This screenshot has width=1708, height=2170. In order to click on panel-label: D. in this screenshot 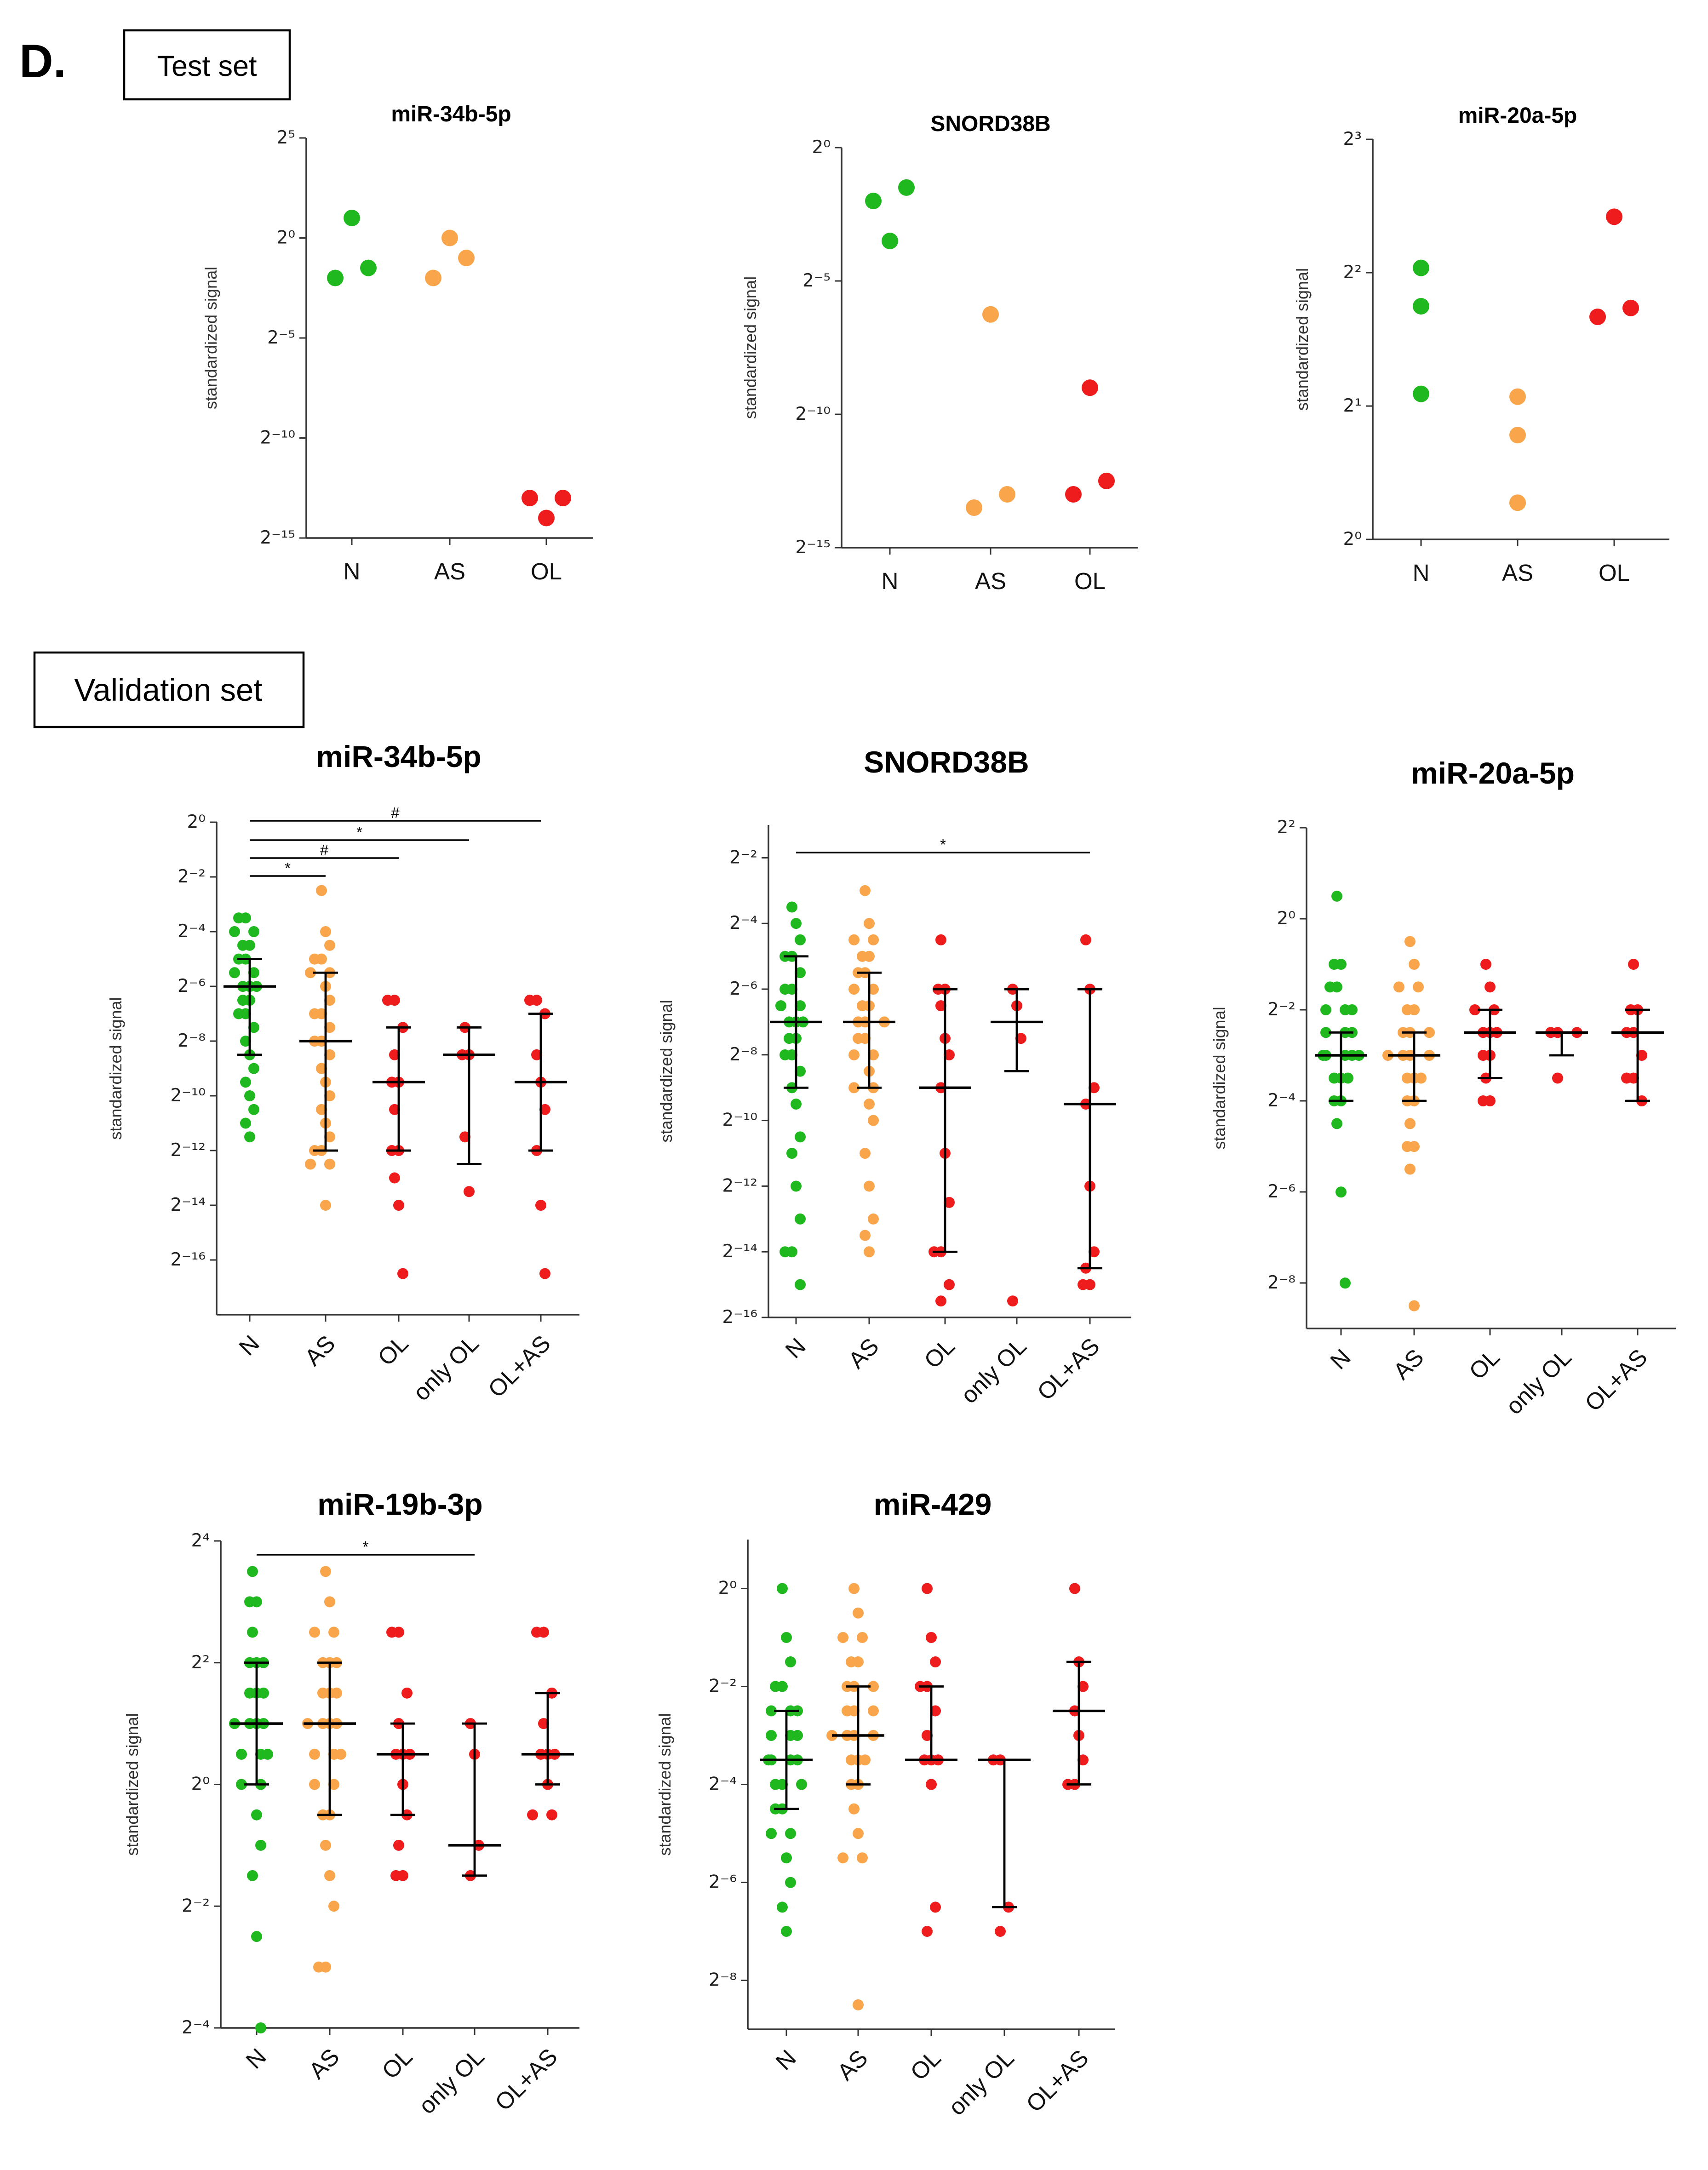, I will do `click(42, 61)`.